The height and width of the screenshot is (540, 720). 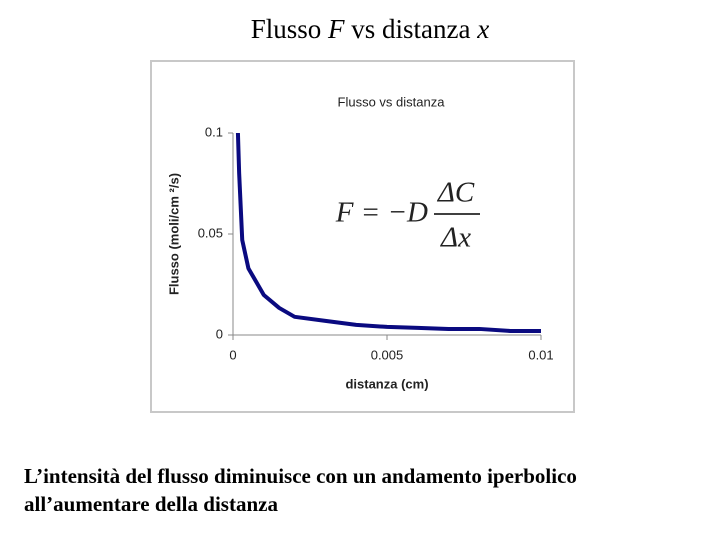 I want to click on title-text: Flusso, so click(x=289, y=29).